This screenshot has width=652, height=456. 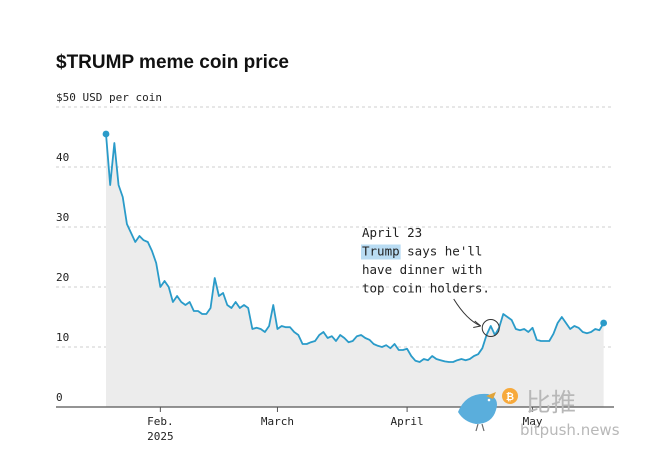 What do you see at coordinates (62, 217) in the screenshot?
I see `y-tick-label: 30` at bounding box center [62, 217].